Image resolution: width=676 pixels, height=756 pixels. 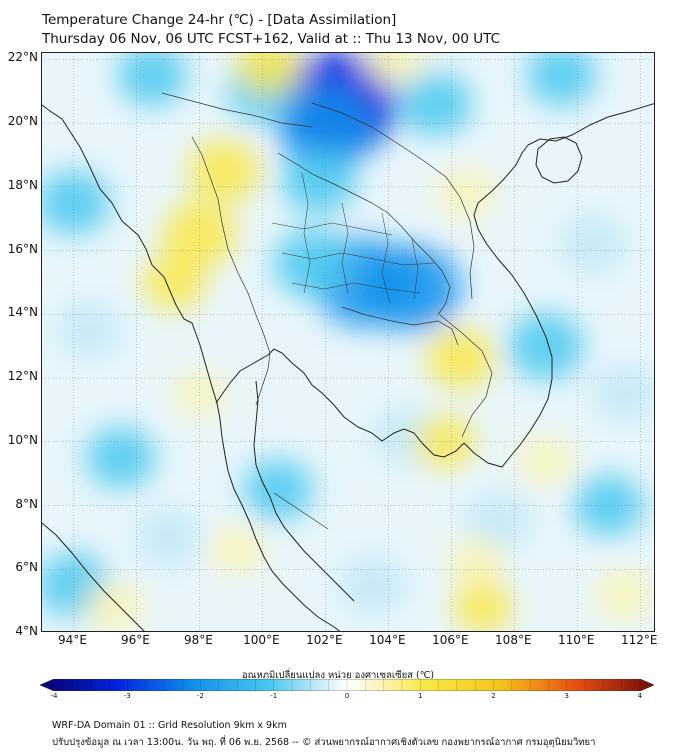 What do you see at coordinates (26, 631) in the screenshot?
I see `lat-label: 4°N` at bounding box center [26, 631].